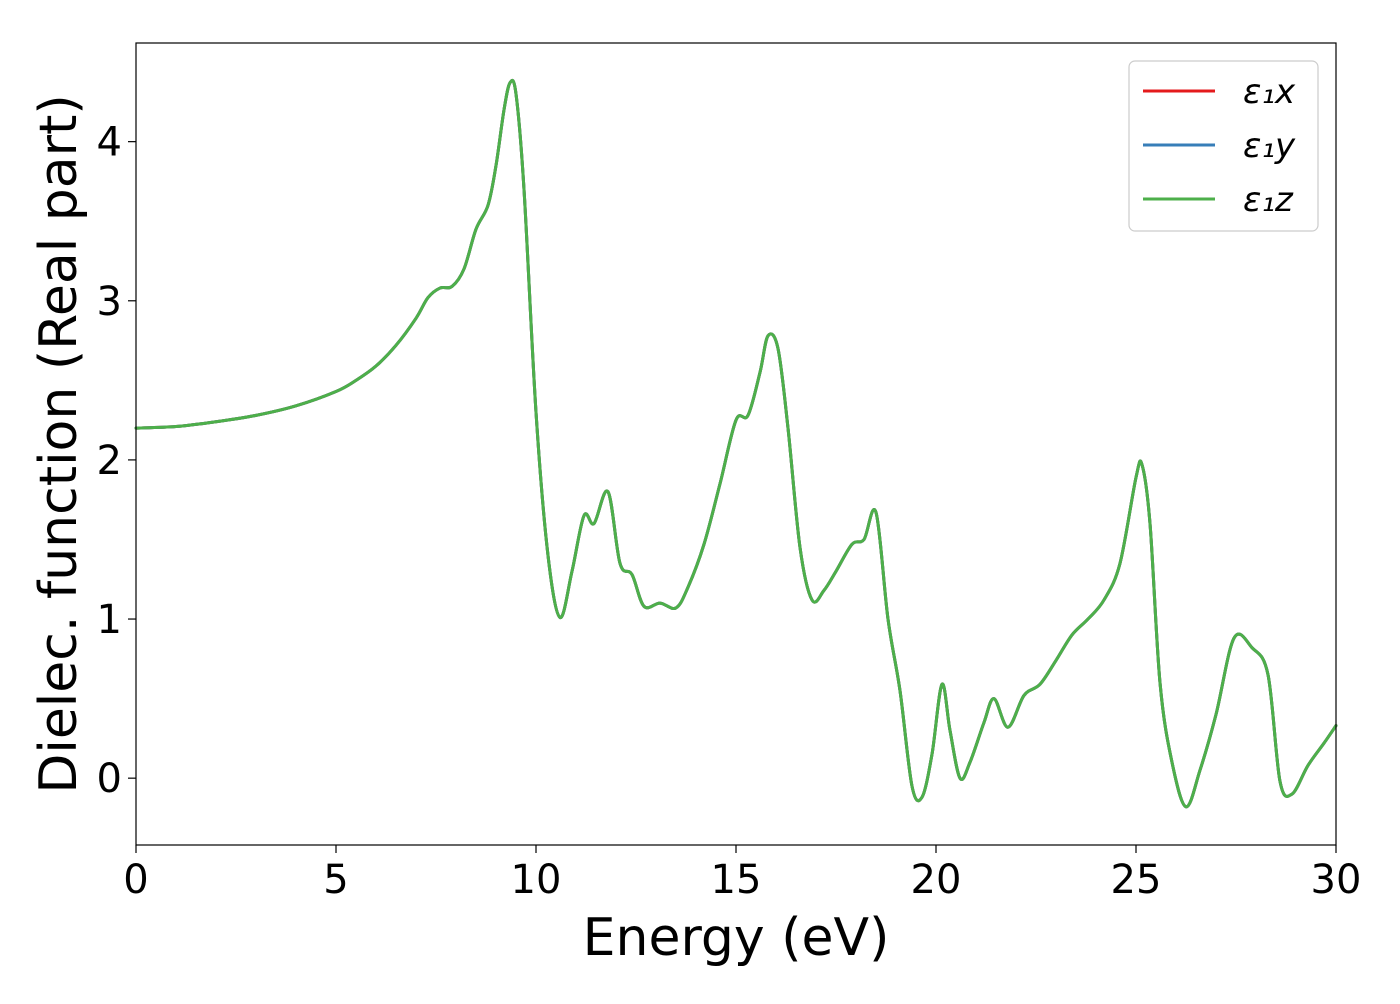 This screenshot has width=1400, height=1004. What do you see at coordinates (59, 443) in the screenshot?
I see `y-axis-title: Dielec. function (Real part)` at bounding box center [59, 443].